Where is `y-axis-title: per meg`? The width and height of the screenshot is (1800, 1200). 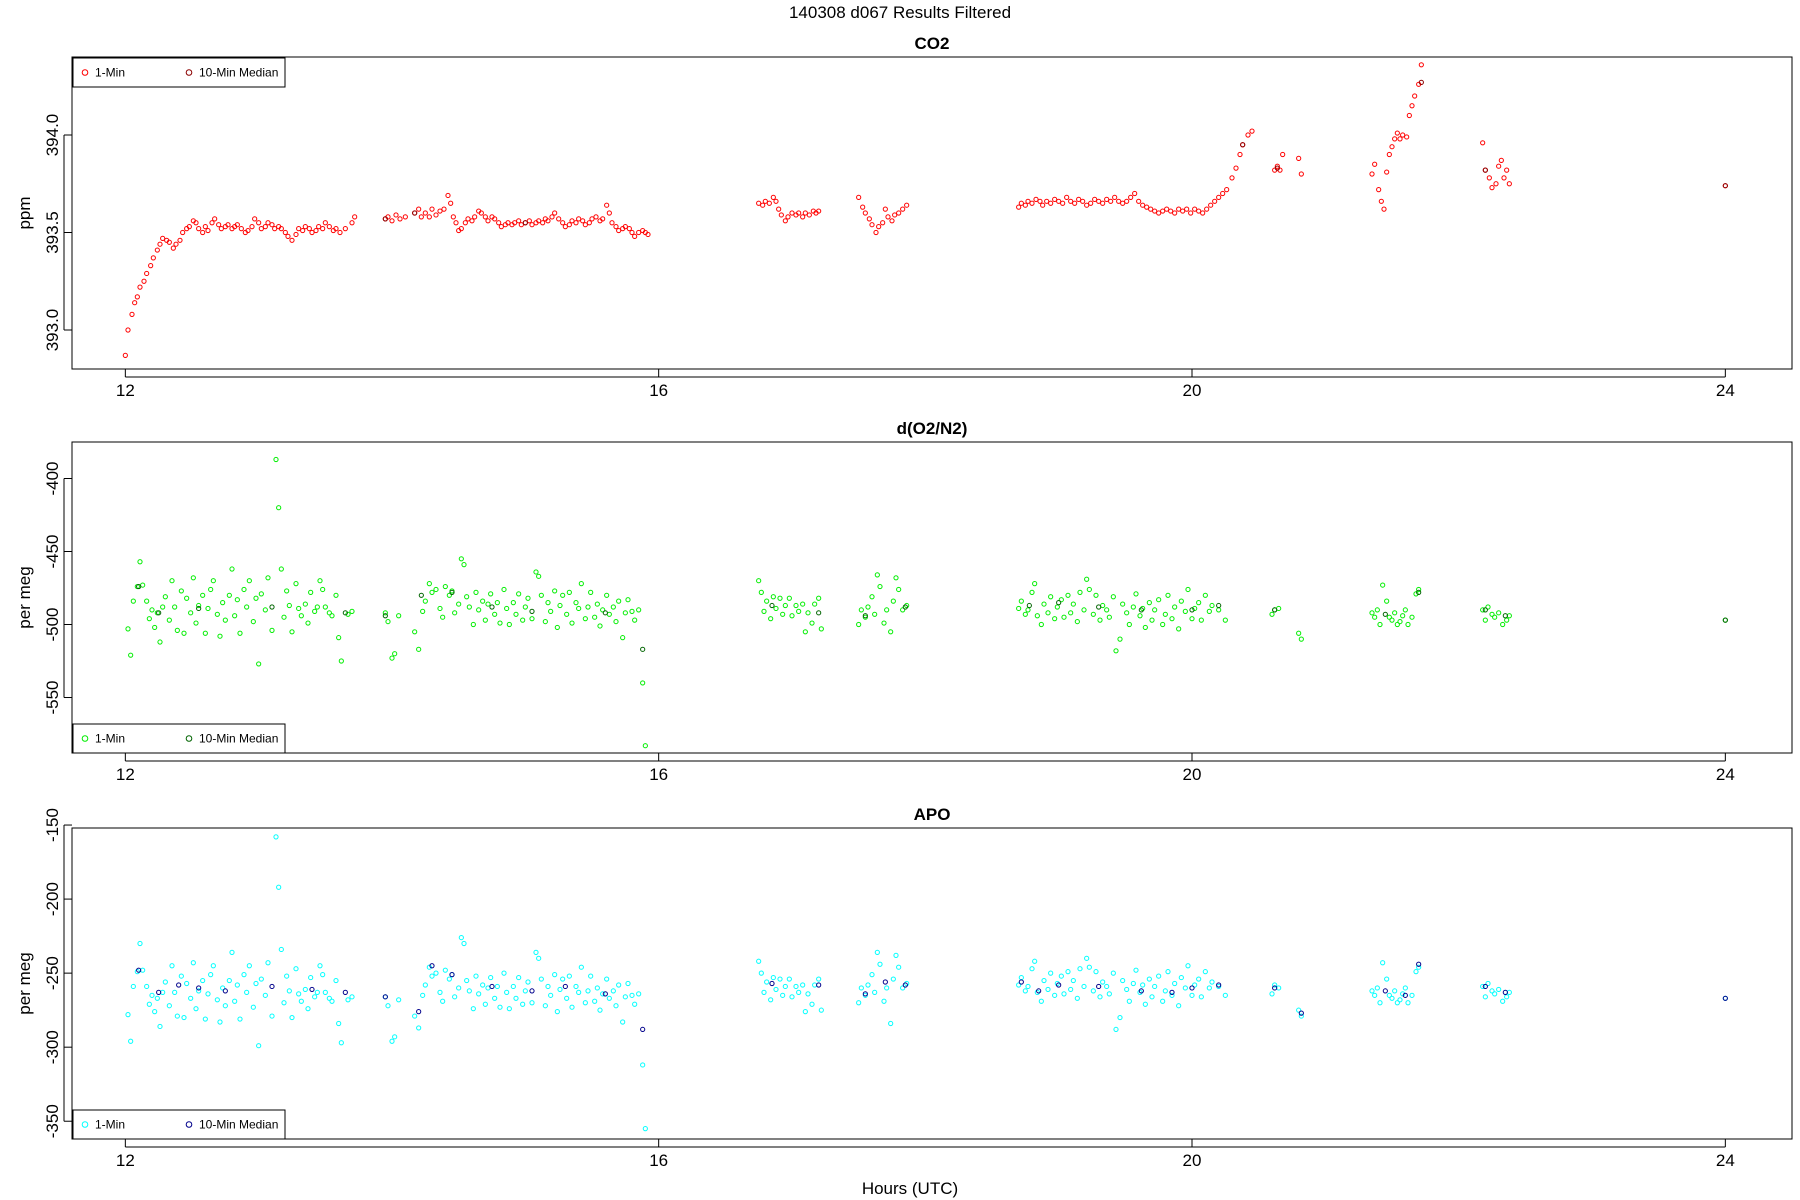
y-axis-title: per meg is located at coordinates (24, 597).